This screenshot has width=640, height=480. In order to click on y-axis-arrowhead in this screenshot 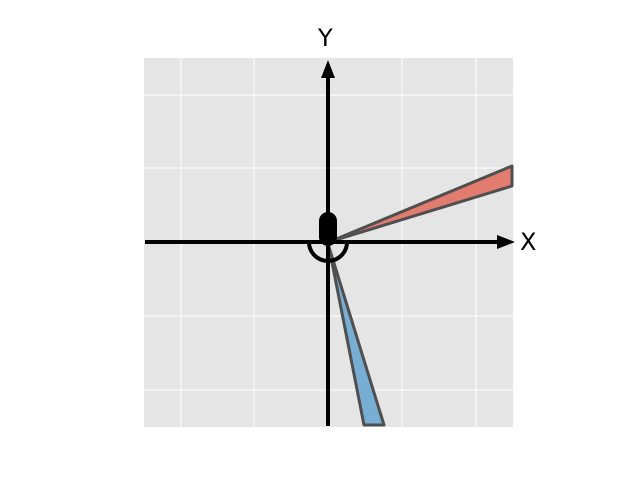, I will do `click(328, 69)`.